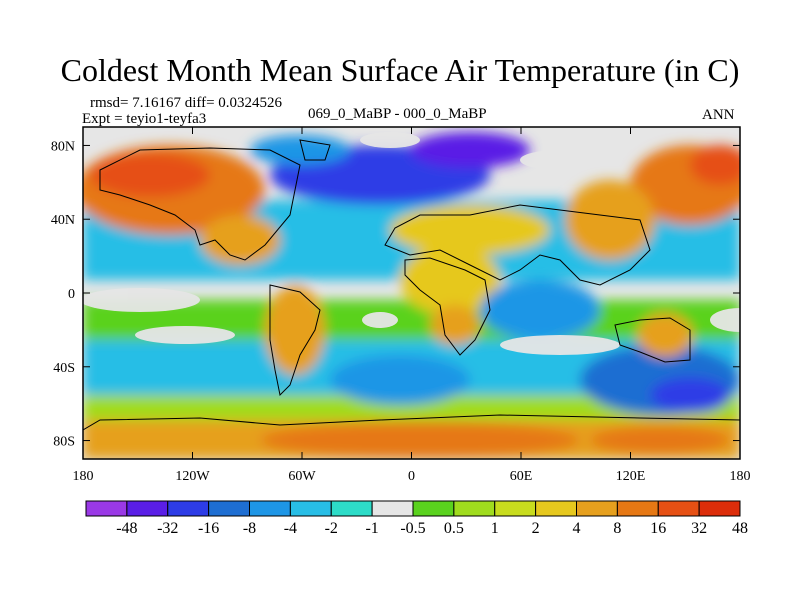 The image size is (800, 600). Describe the element at coordinates (126, 528) in the screenshot. I see `colorbar-label: -48` at that location.